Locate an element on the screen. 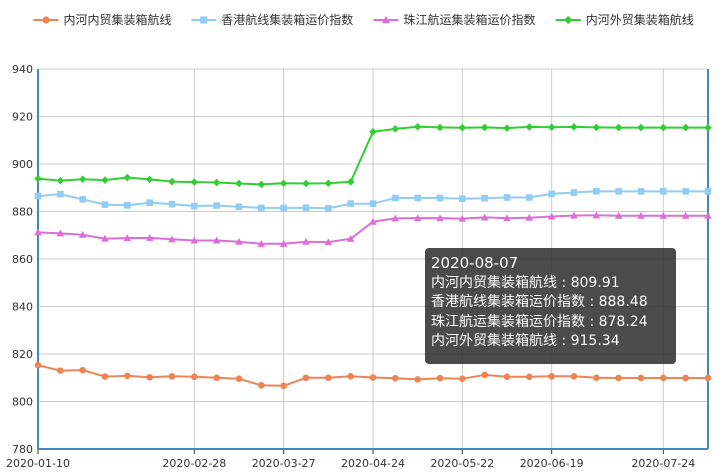 The height and width of the screenshot is (475, 727). legend-item-3: 珠江航运集装箱运价指数 is located at coordinates (454, 19).